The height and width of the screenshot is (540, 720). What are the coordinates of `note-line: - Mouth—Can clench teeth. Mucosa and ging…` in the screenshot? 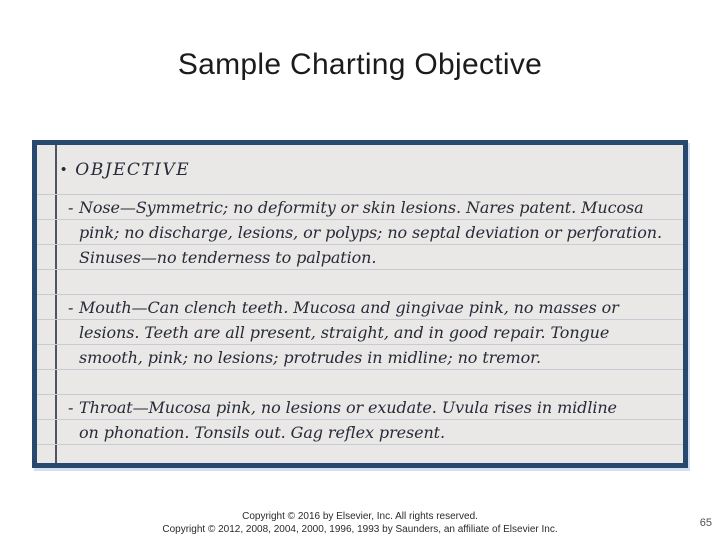 It's located at (360, 307).